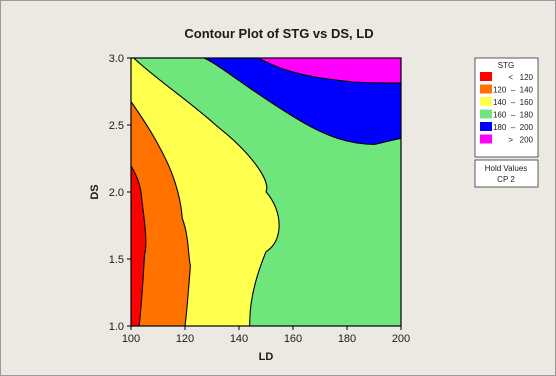 The width and height of the screenshot is (556, 376). What do you see at coordinates (116, 59) in the screenshot?
I see `y-tick-label: 3.0` at bounding box center [116, 59].